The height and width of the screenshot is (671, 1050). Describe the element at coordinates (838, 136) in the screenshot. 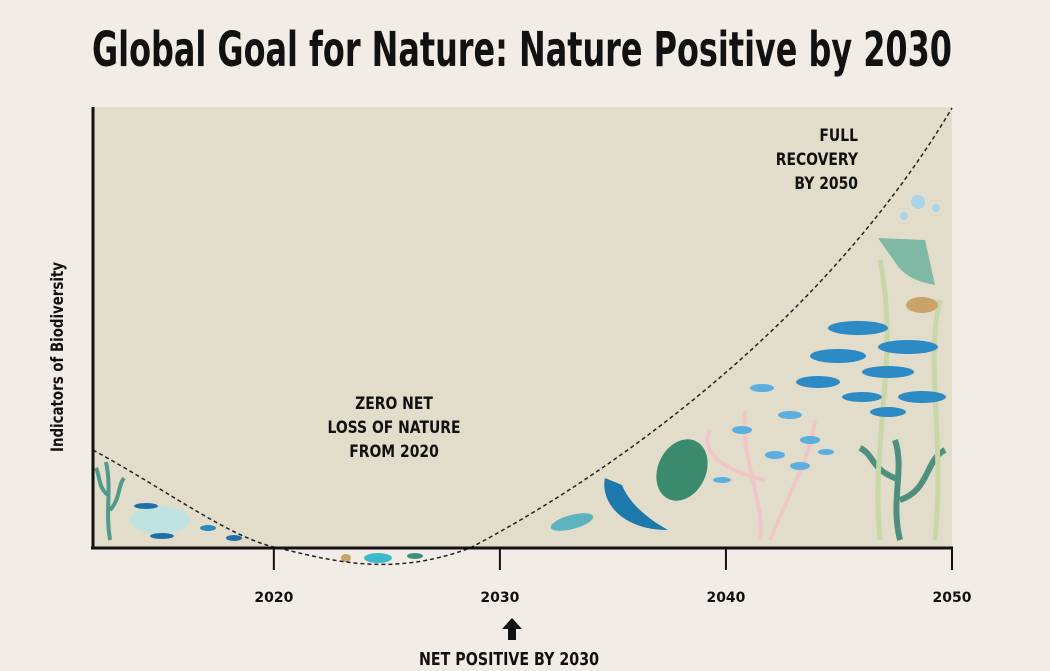

I see `annotation-line: FULL` at that location.